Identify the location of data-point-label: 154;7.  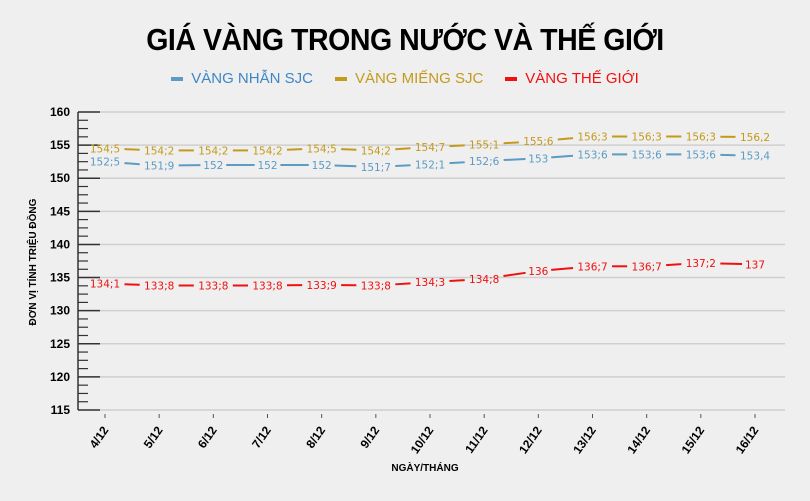
(430, 148).